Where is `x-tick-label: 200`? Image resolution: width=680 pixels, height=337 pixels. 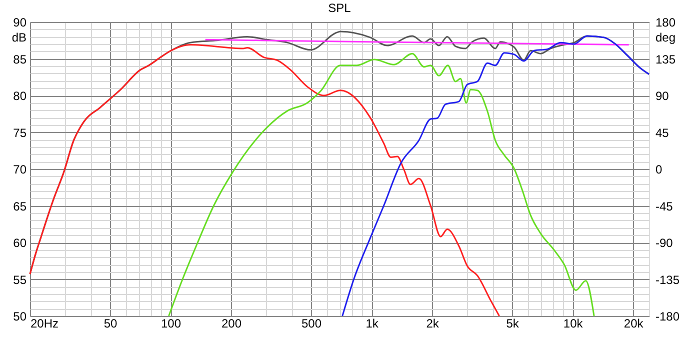
x-tick-label: 200 is located at coordinates (232, 323).